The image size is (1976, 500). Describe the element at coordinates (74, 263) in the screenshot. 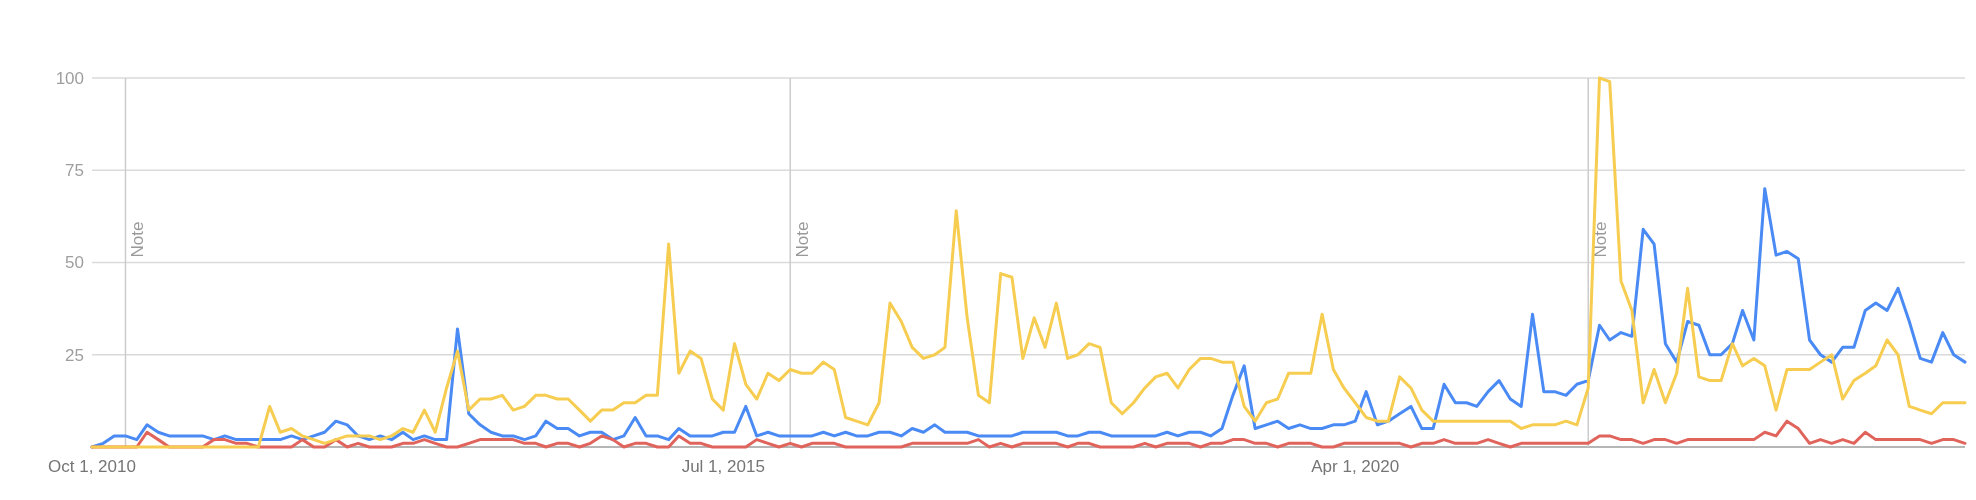

I see `y-tick-label: 50` at that location.